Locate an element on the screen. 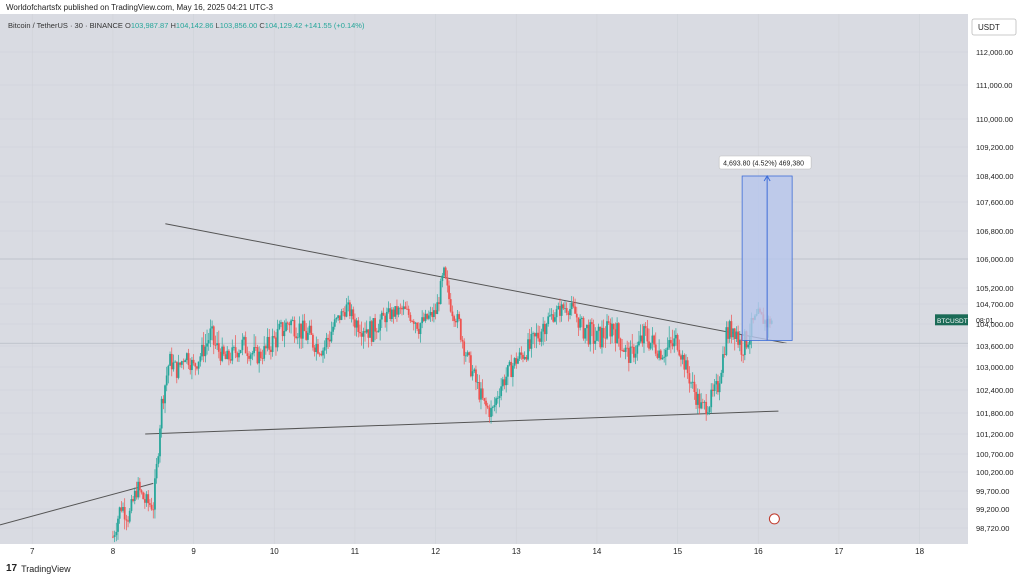 The height and width of the screenshot is (580, 1024). x-tick-label: 11 is located at coordinates (355, 551).